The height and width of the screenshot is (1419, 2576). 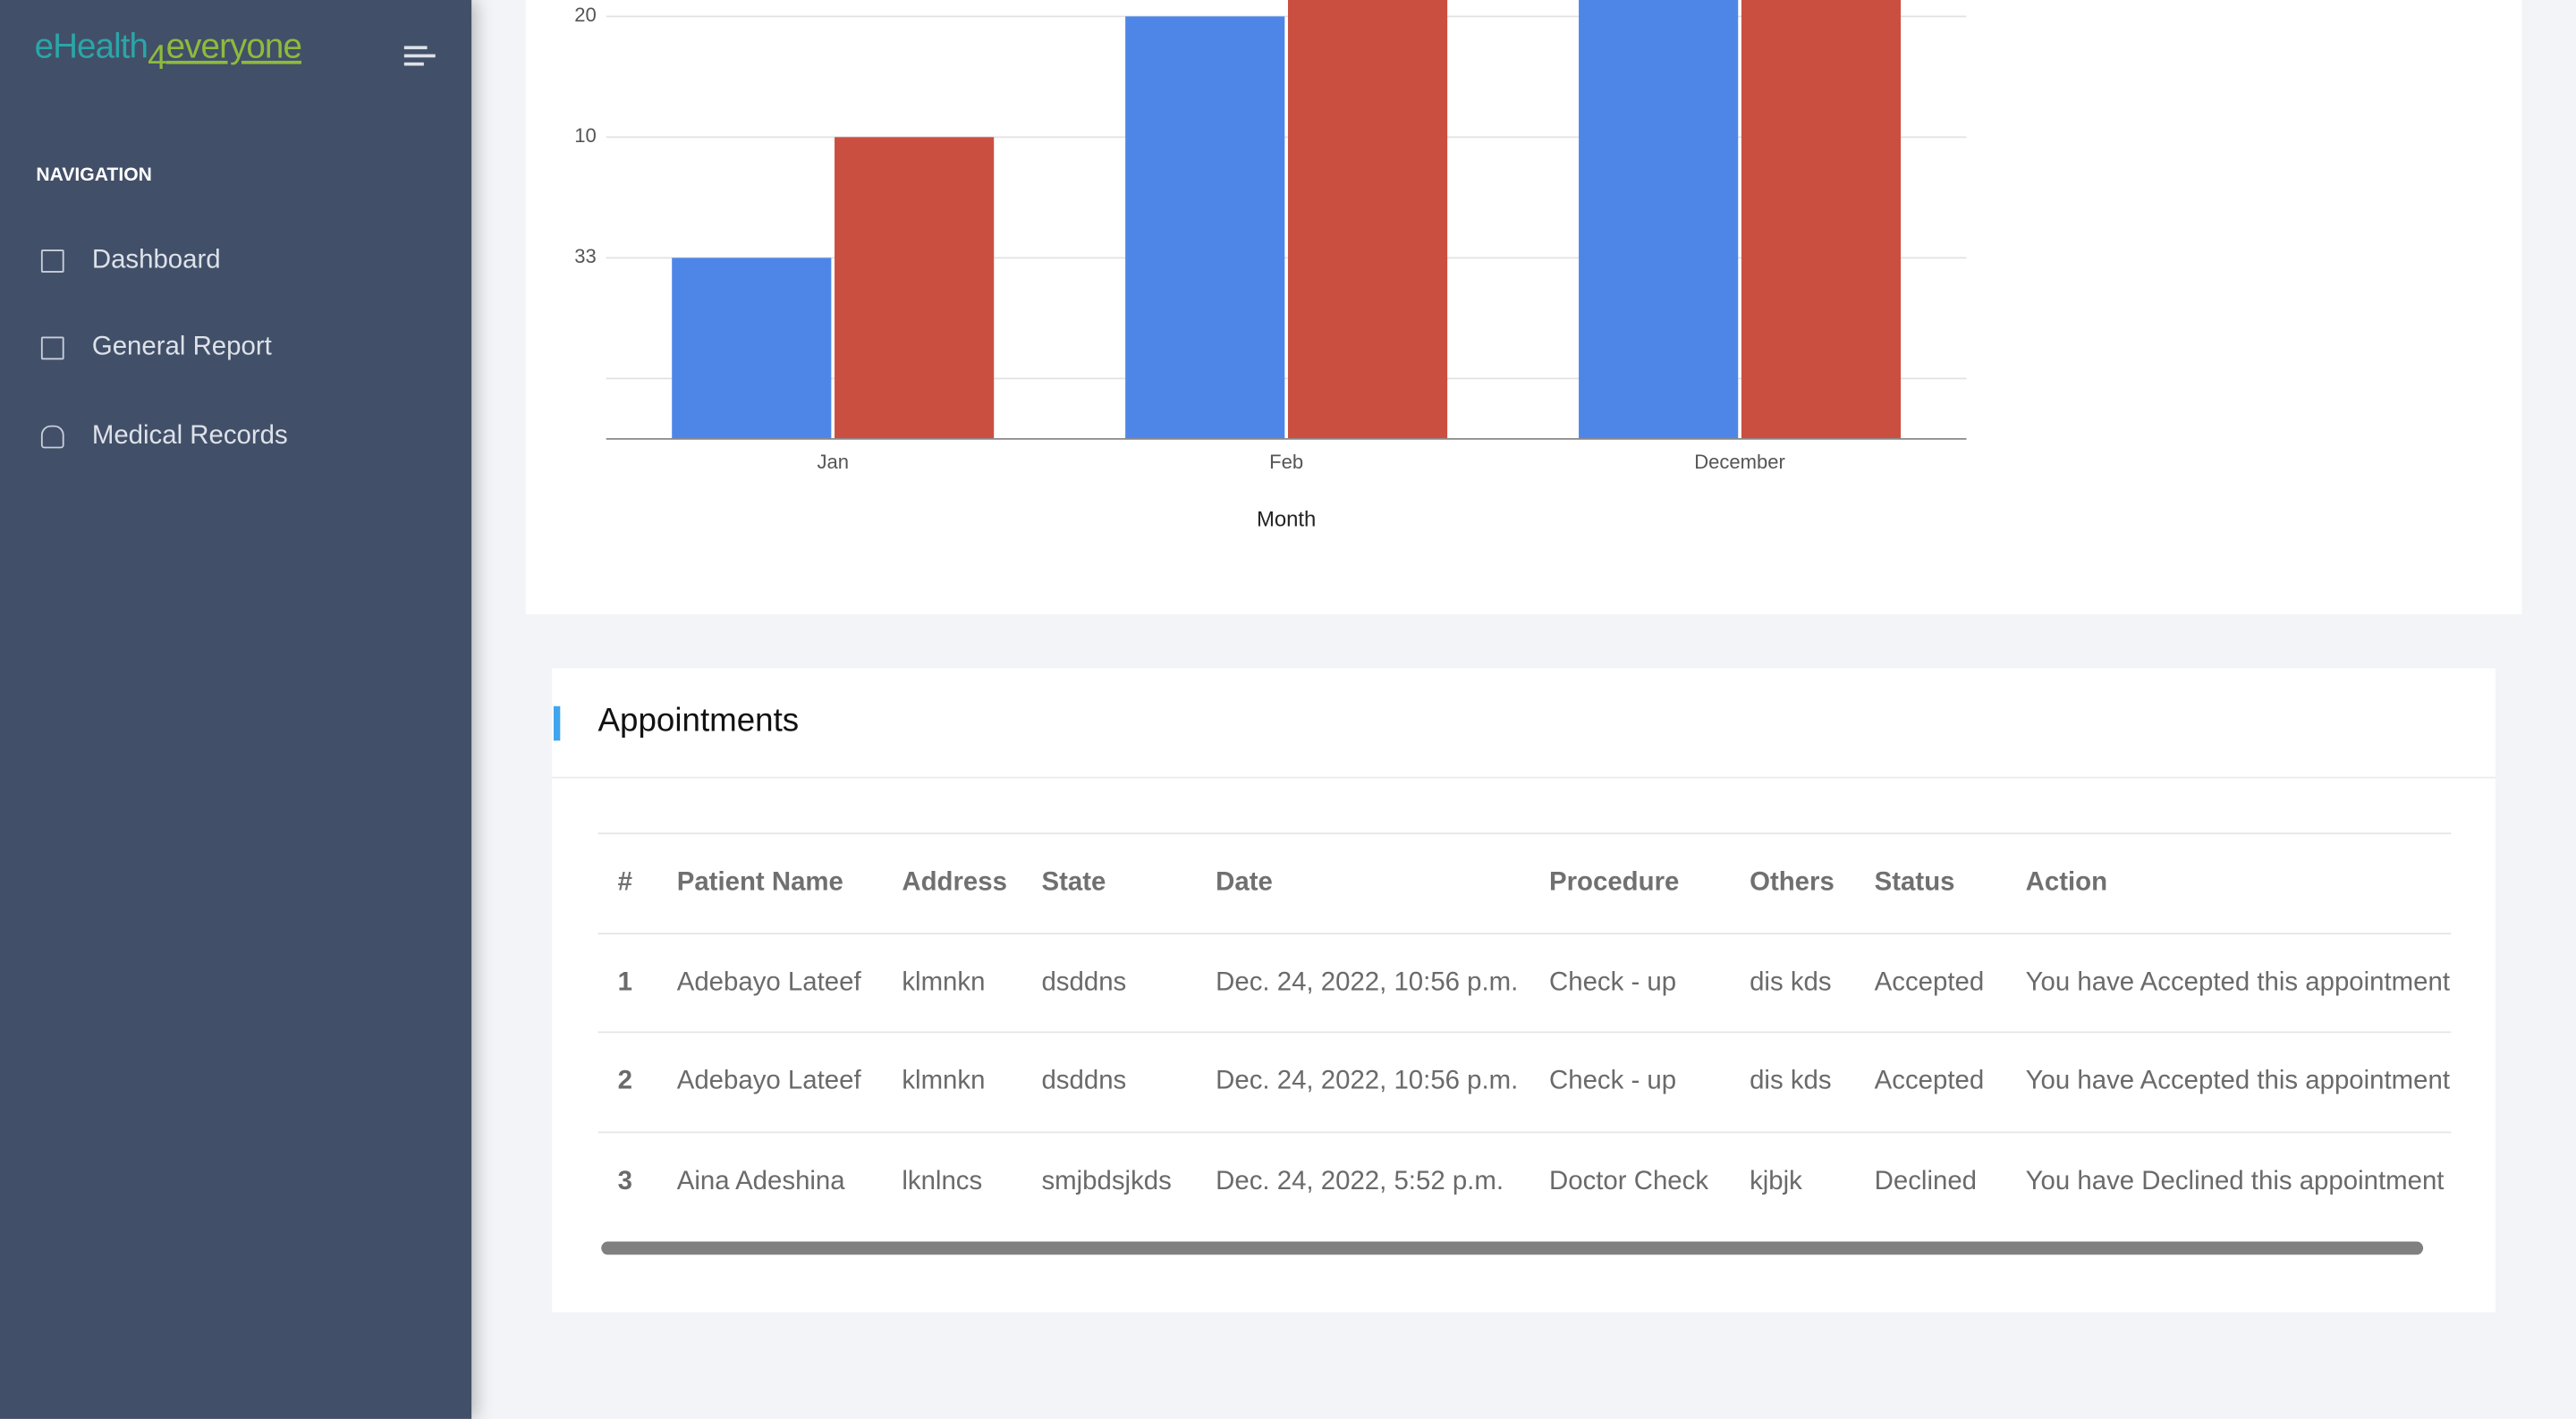 I want to click on table-cell: lknlncs, so click(x=942, y=1181).